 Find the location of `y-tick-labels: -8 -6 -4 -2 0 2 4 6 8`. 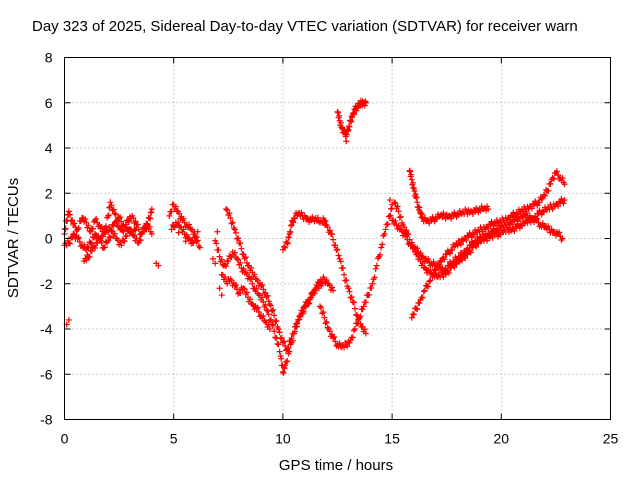

y-tick-labels: -8 -6 -4 -2 0 2 4 6 8 is located at coordinates (46, 239).